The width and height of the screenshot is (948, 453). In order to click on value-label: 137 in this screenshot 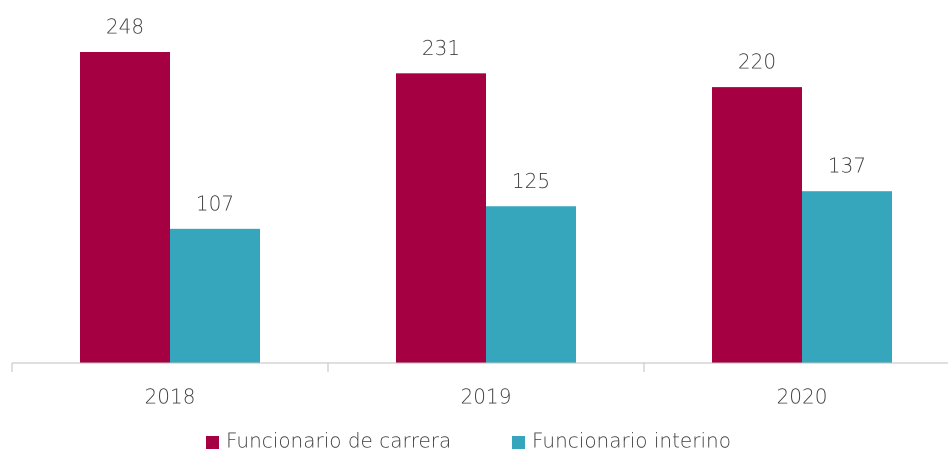, I will do `click(847, 166)`.